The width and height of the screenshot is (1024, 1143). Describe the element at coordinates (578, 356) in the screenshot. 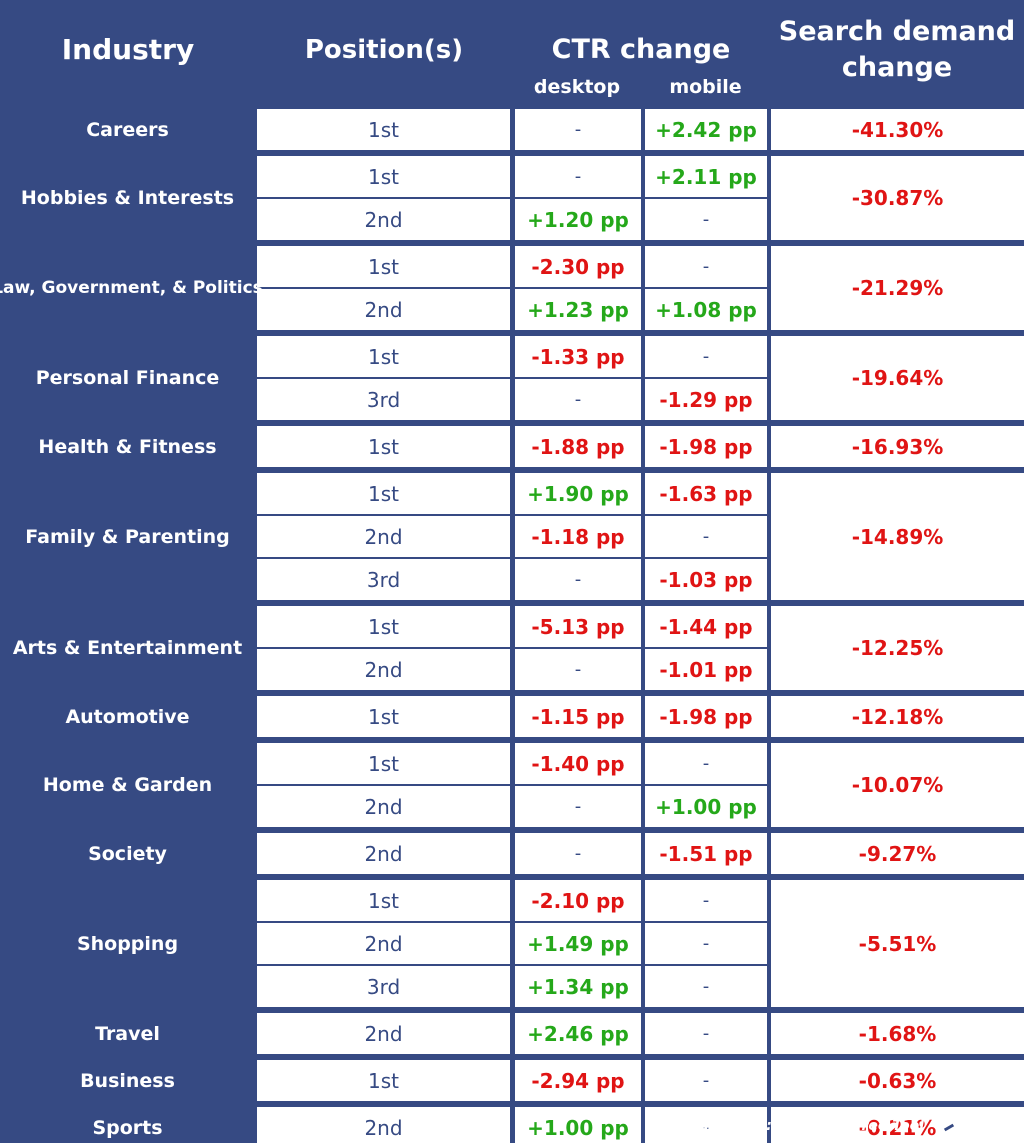

I see `desktop-ctr-cell: -1.33 pp` at that location.